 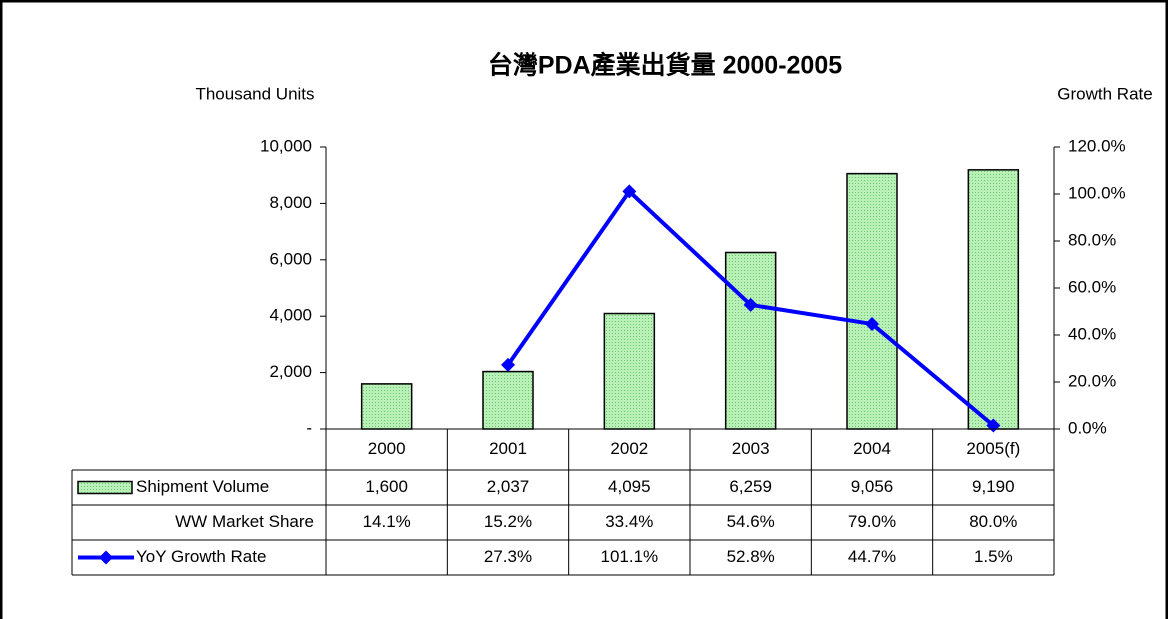 What do you see at coordinates (751, 521) in the screenshot?
I see `table-cell: 54.6%` at bounding box center [751, 521].